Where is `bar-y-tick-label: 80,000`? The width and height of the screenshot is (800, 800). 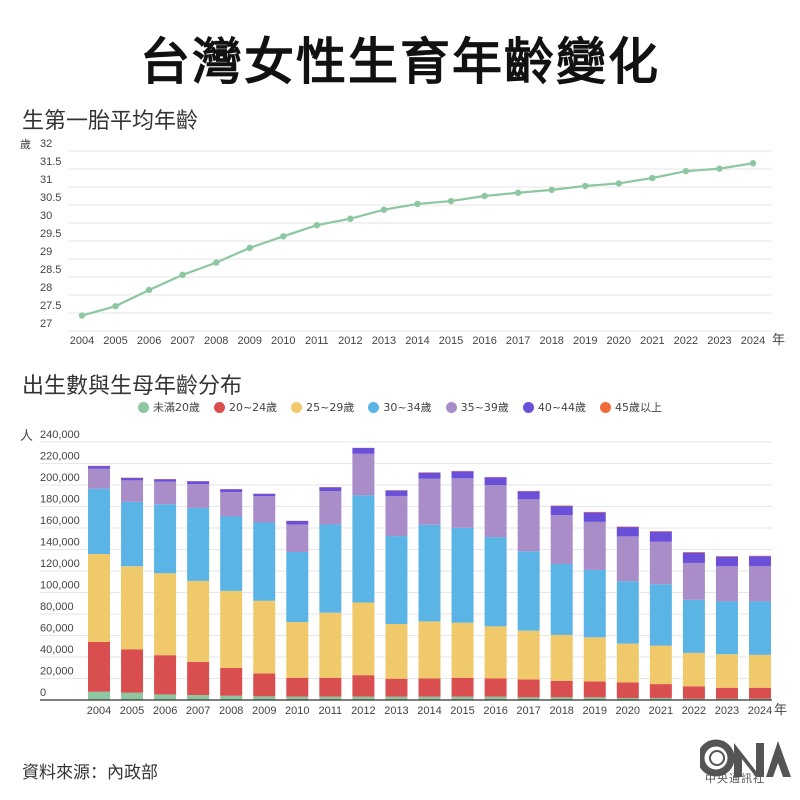
bar-y-tick-label: 80,000 is located at coordinates (57, 607).